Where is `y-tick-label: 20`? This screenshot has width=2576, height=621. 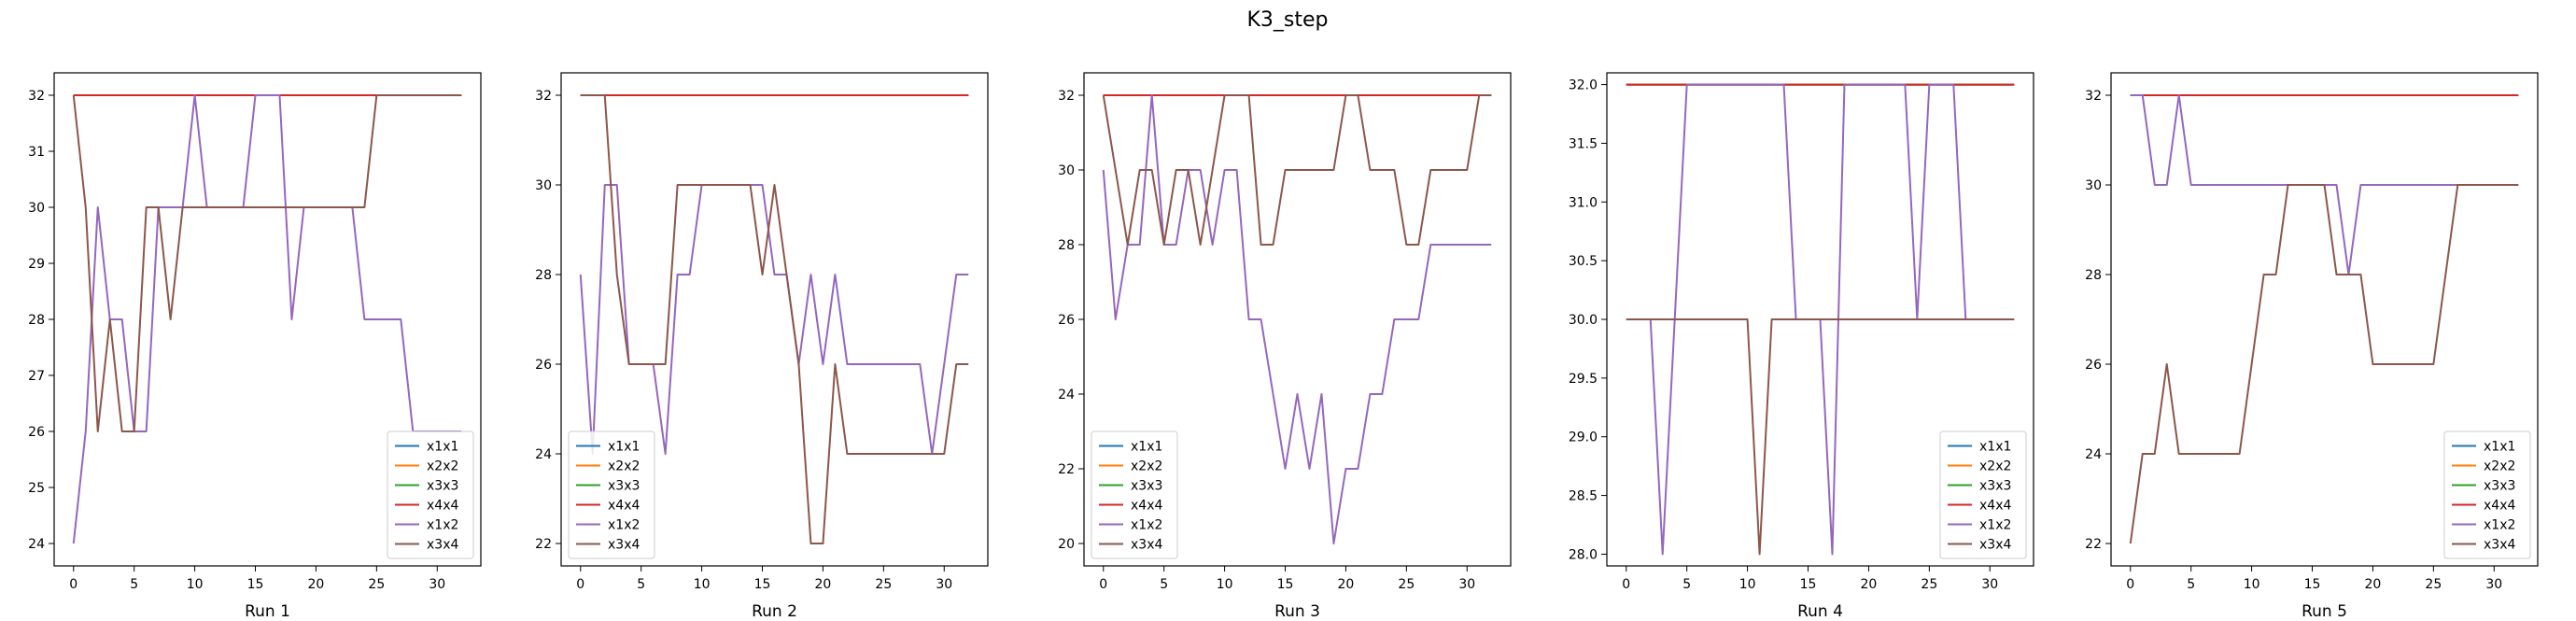 y-tick-label: 20 is located at coordinates (1066, 545).